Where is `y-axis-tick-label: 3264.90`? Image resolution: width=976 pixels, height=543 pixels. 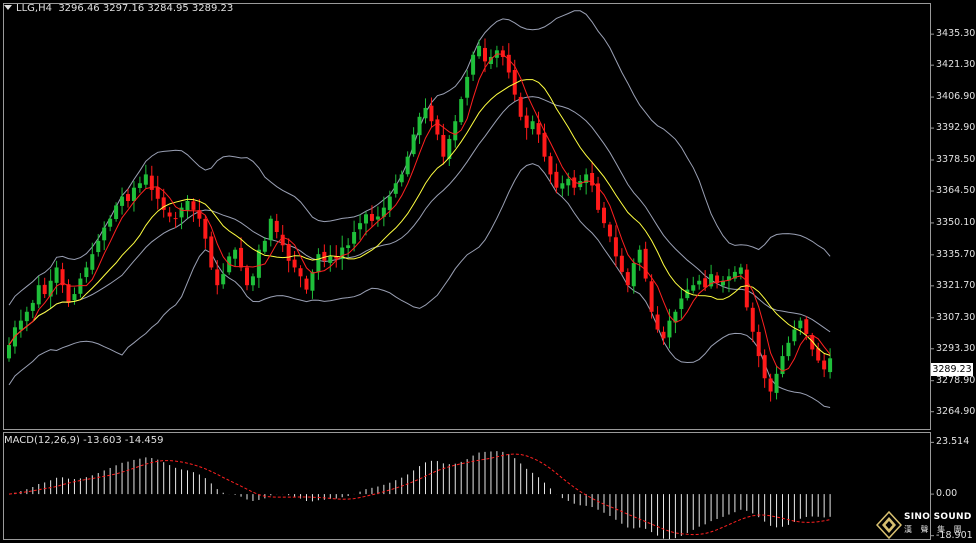 y-axis-tick-label: 3264.90 is located at coordinates (956, 411).